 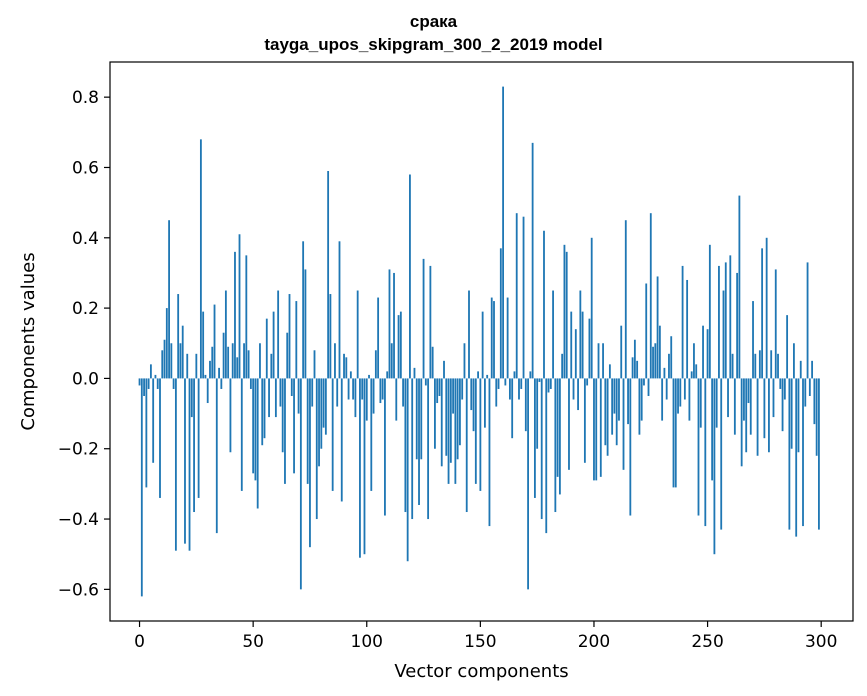 I want to click on x-tick-label: 0, so click(x=139, y=642).